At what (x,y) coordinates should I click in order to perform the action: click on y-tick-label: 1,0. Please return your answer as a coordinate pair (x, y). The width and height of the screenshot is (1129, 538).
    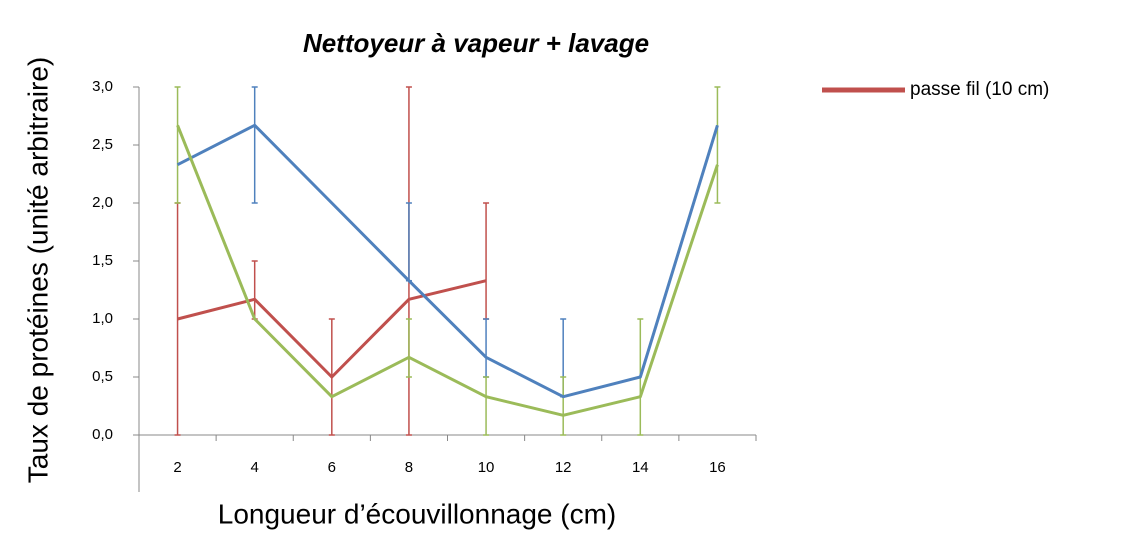
    Looking at the image, I should click on (102, 318).